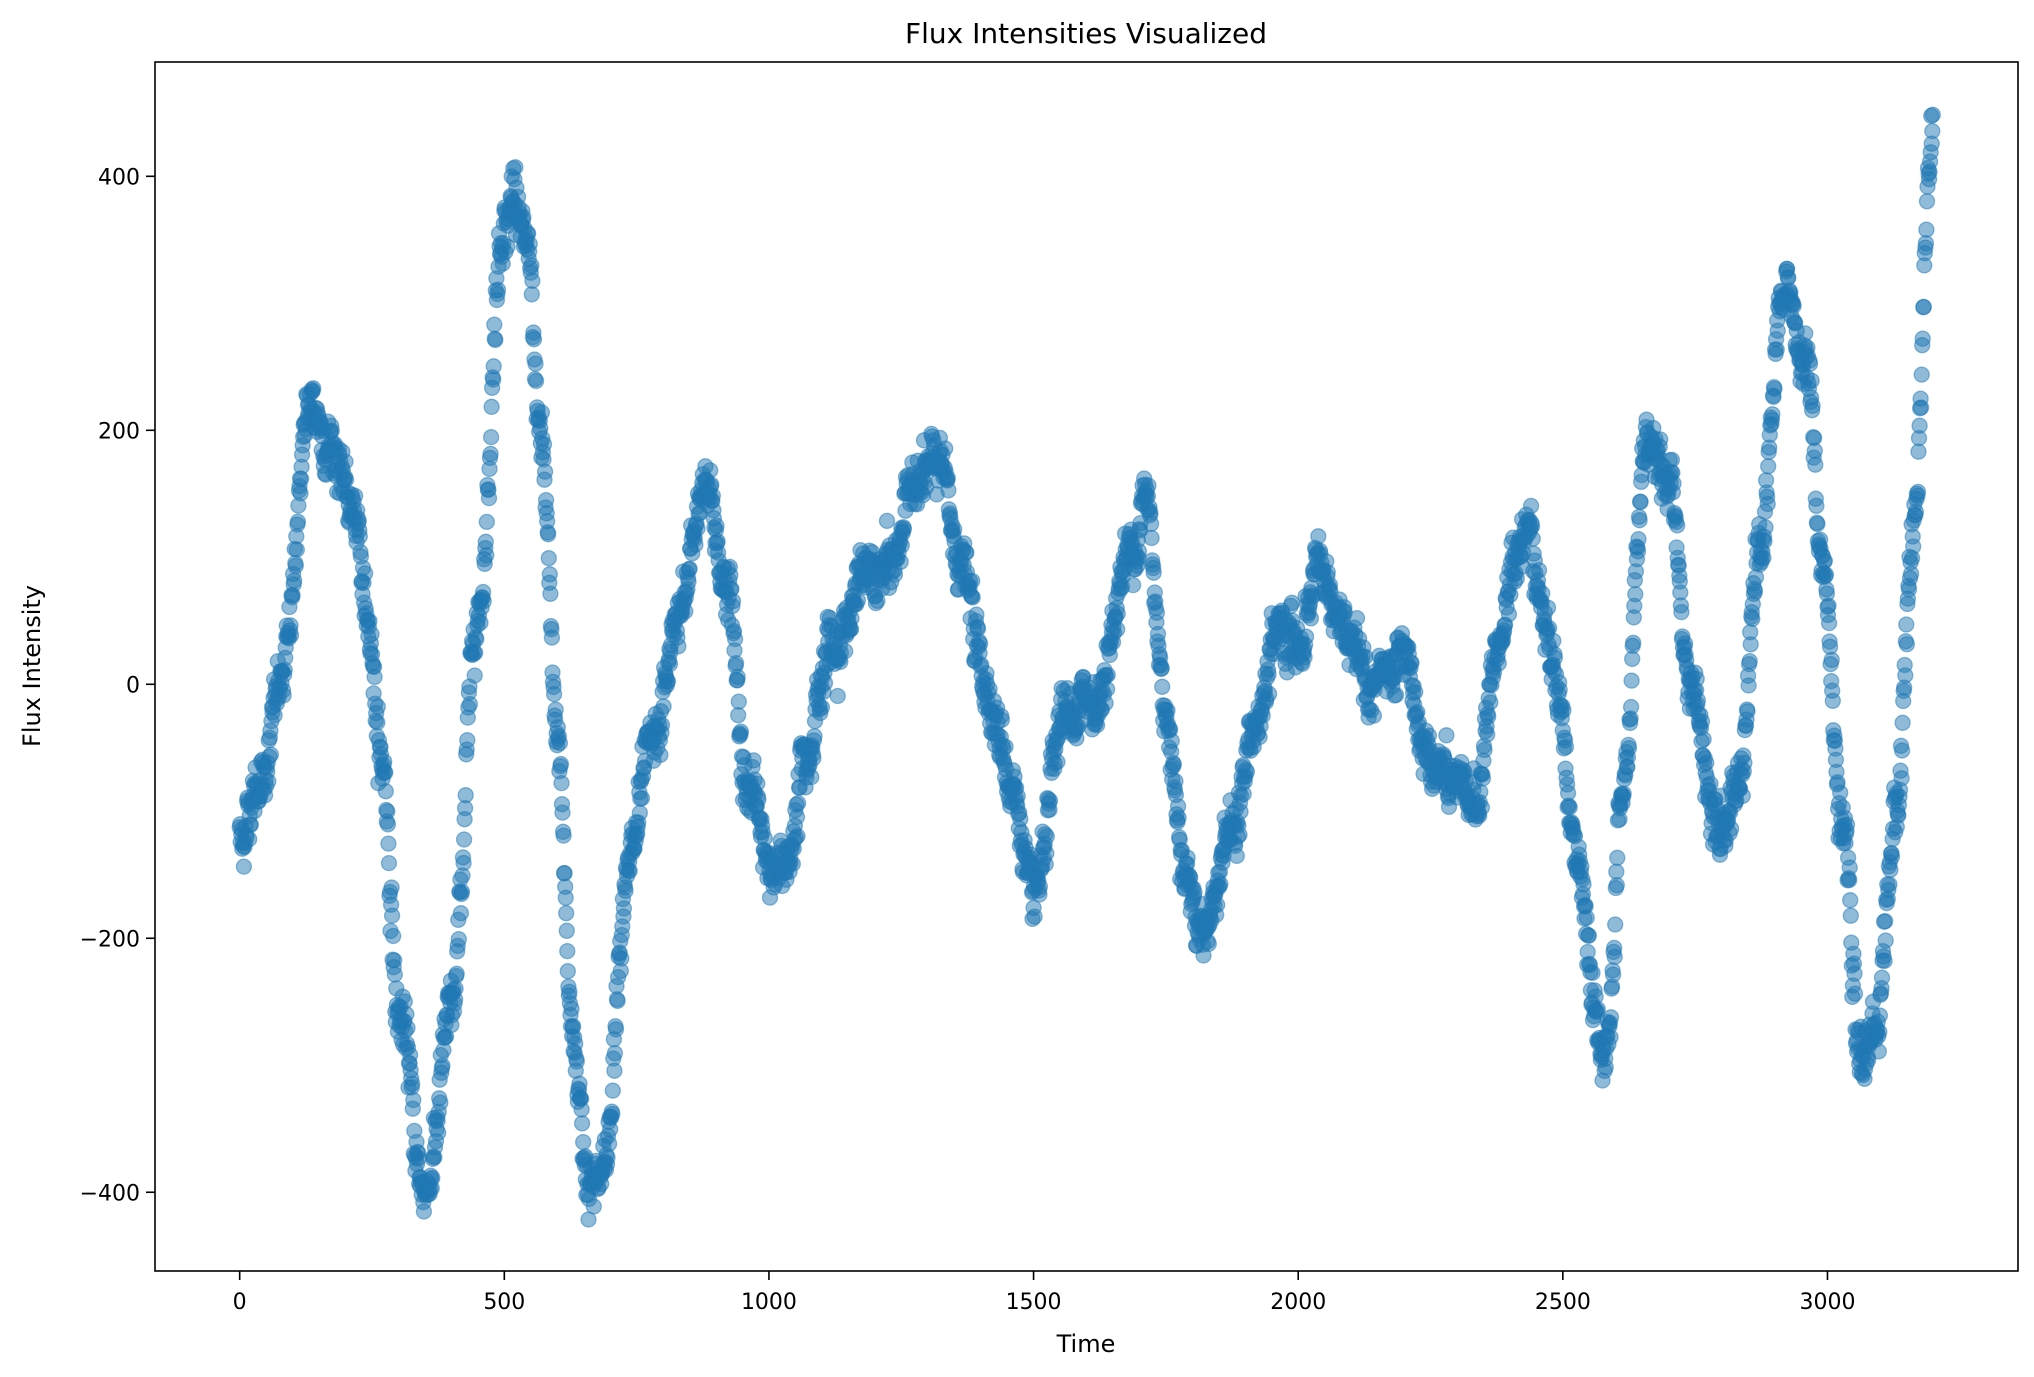  What do you see at coordinates (1563, 1302) in the screenshot?
I see `x-tick-label: 2500` at bounding box center [1563, 1302].